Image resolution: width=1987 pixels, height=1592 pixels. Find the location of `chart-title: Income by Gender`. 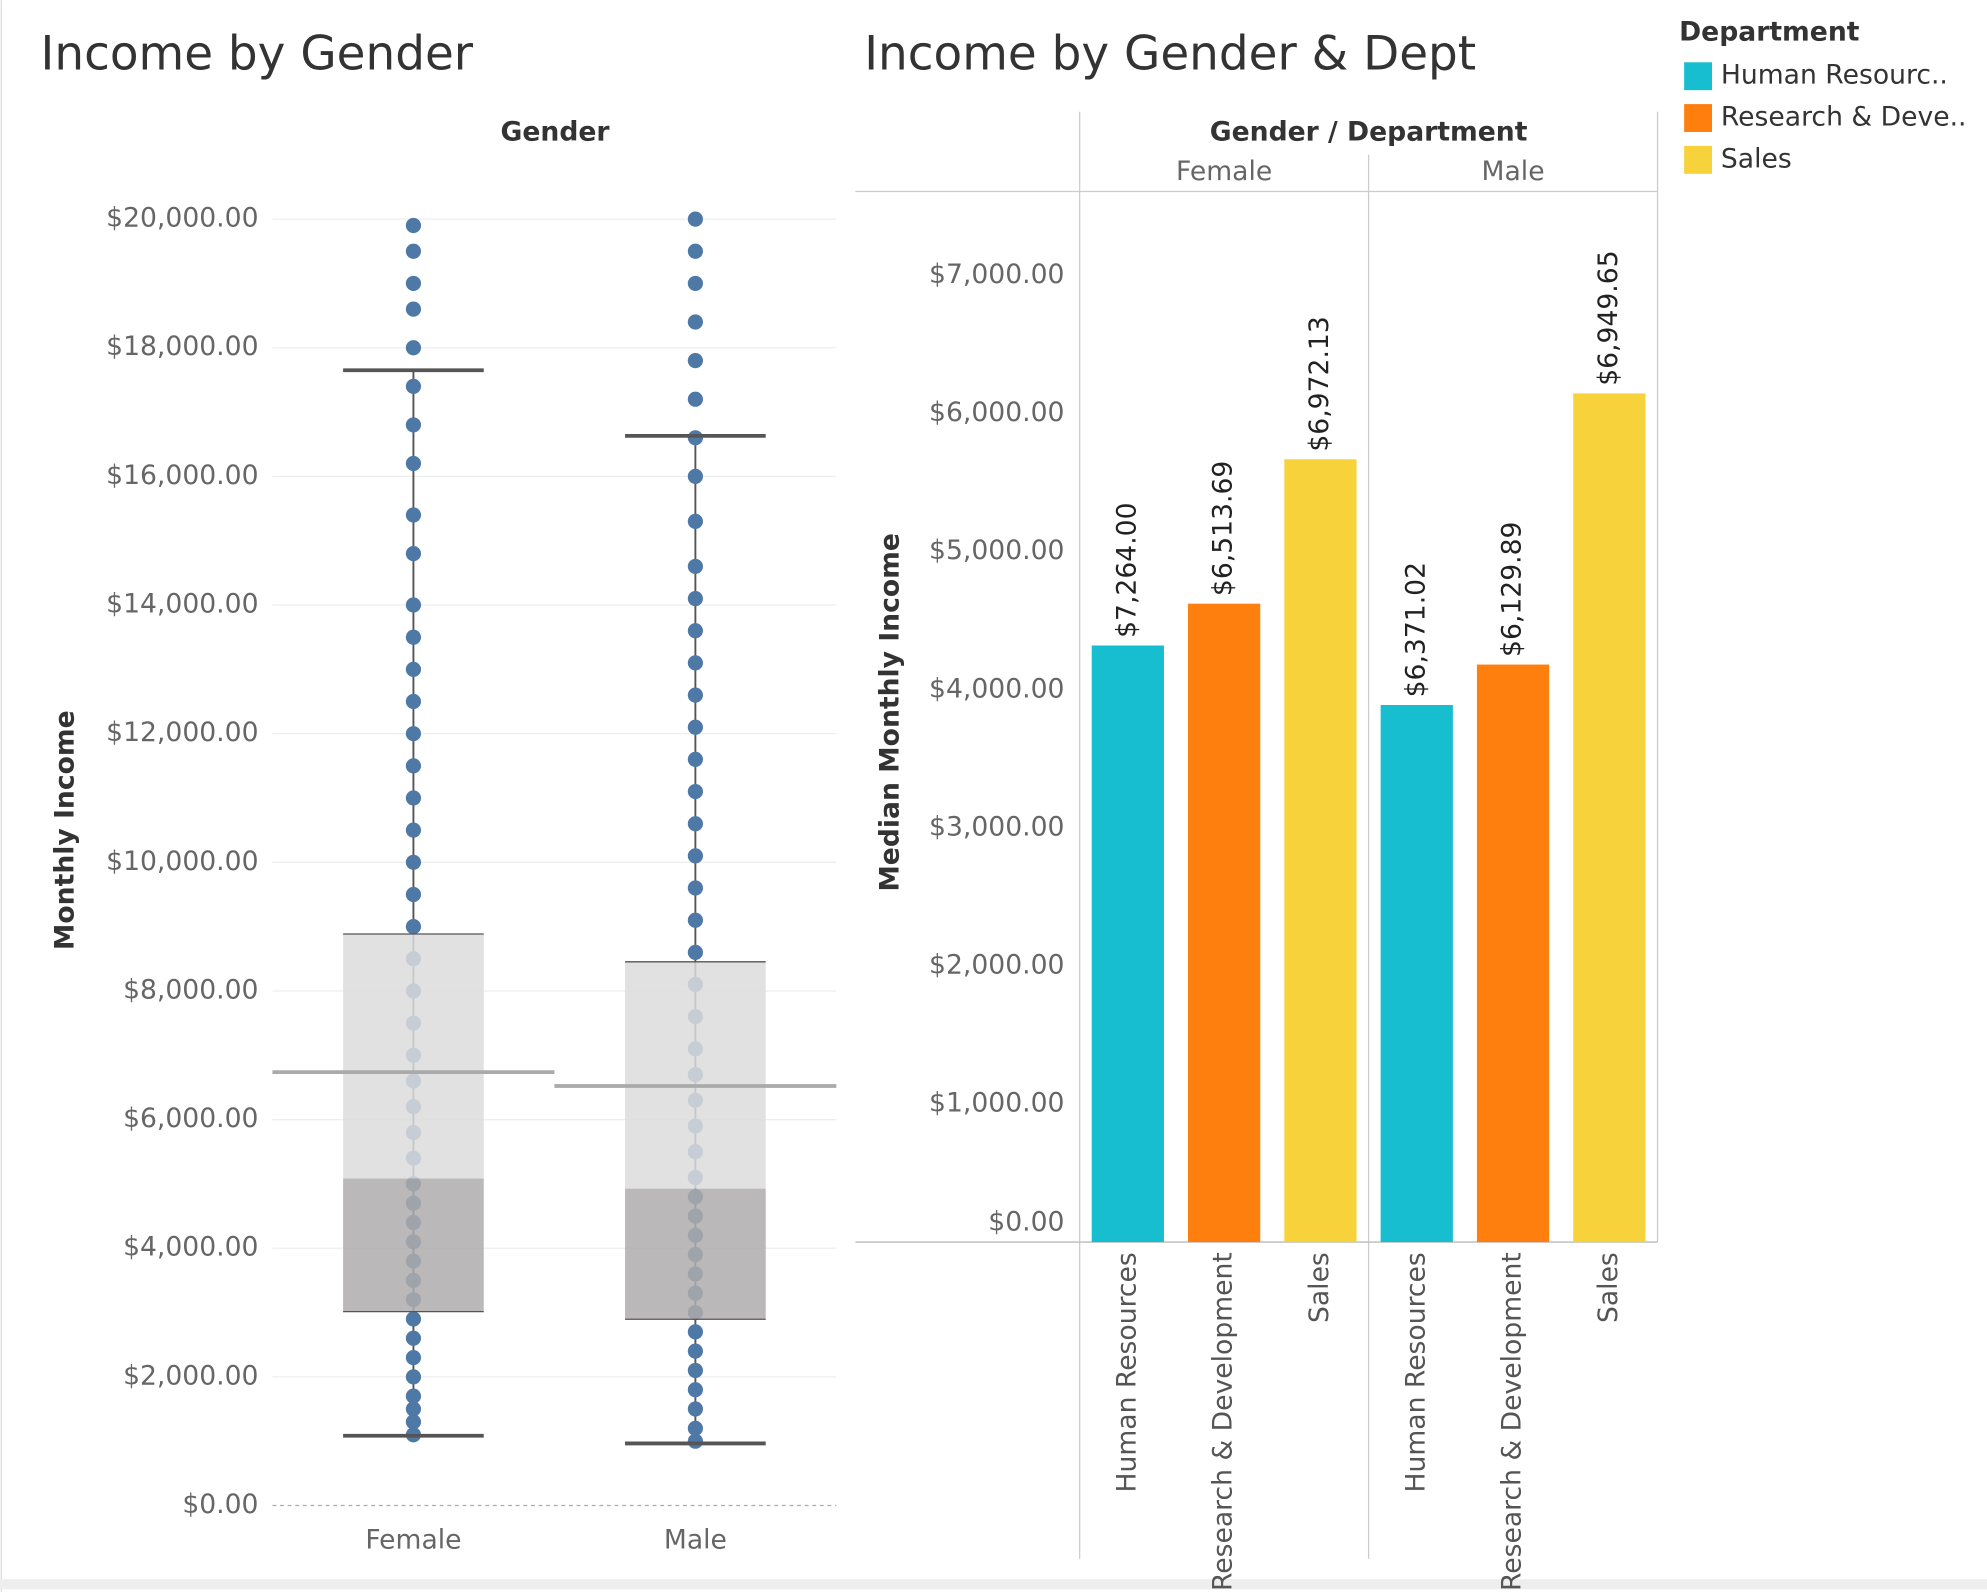

chart-title: Income by Gender is located at coordinates (257, 54).